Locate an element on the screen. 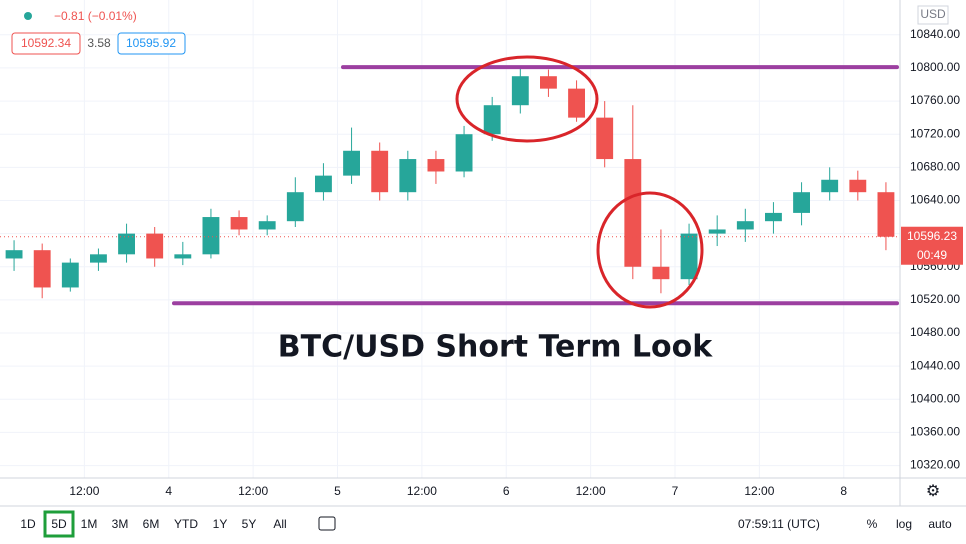 The width and height of the screenshot is (966, 544). y-tick-label: 10720.00 is located at coordinates (935, 133).